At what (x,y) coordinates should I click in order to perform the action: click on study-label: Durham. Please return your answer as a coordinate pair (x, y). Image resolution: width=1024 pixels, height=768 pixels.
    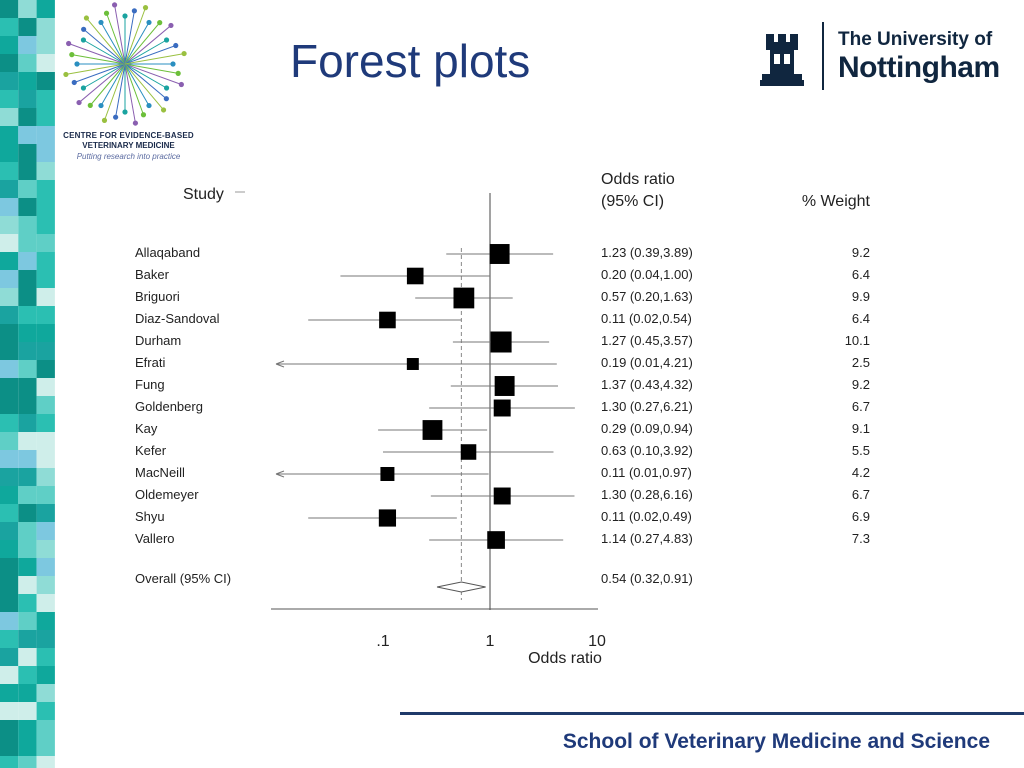
    Looking at the image, I should click on (158, 340).